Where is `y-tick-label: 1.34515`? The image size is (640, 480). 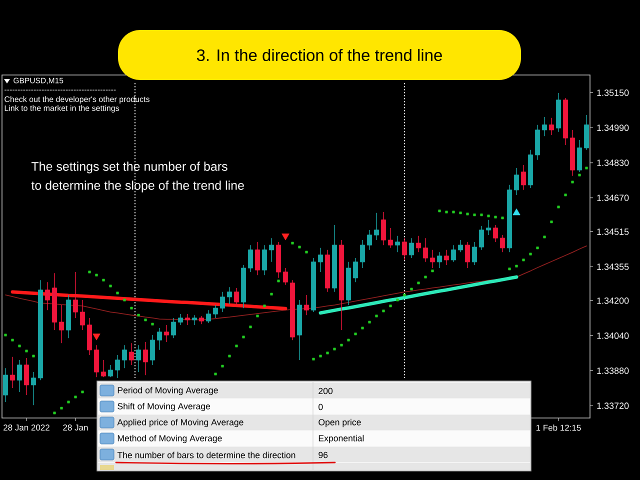
y-tick-label: 1.34515 is located at coordinates (613, 231).